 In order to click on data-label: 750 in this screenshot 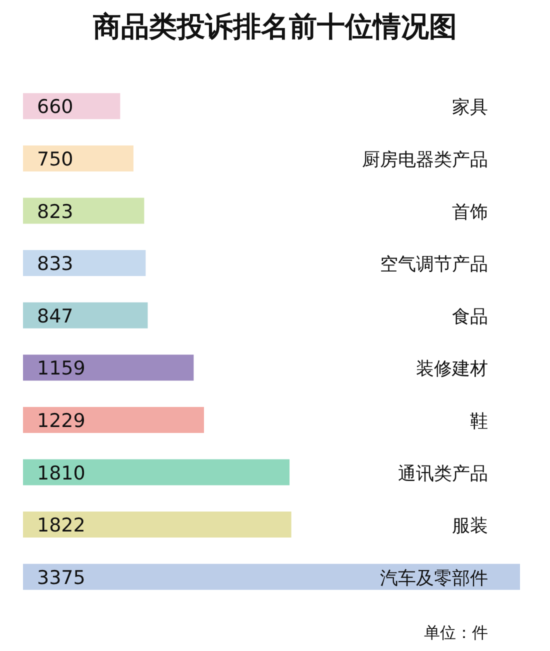, I will do `click(55, 159)`.